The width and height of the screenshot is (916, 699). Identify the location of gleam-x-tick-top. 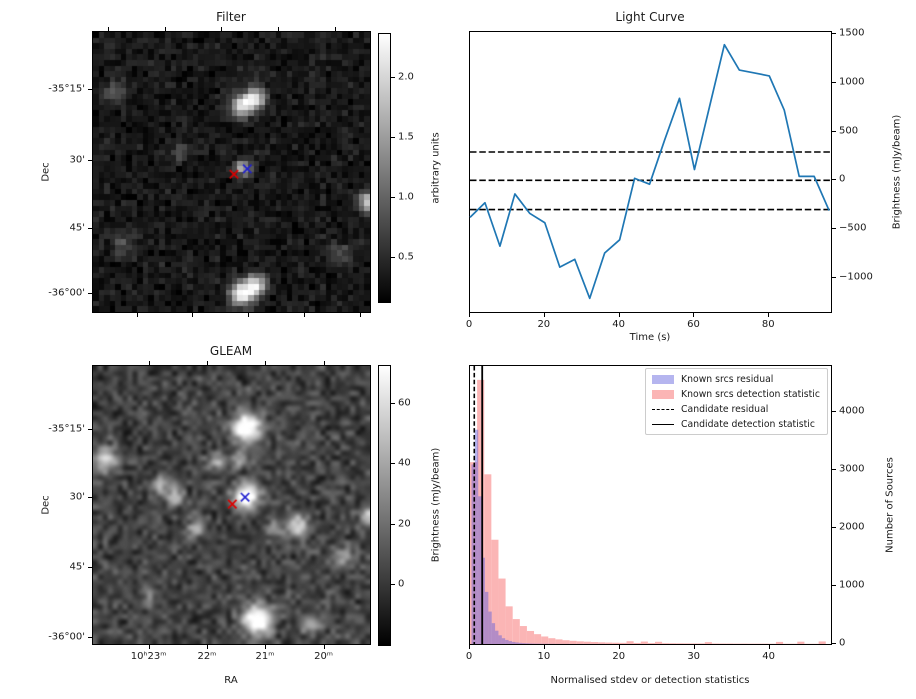
(149, 363).